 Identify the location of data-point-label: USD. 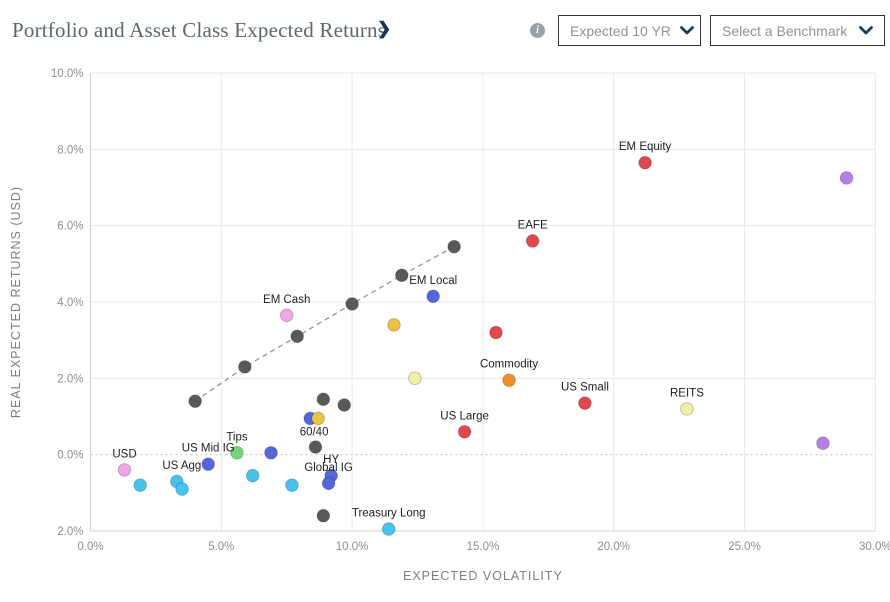
(124, 454).